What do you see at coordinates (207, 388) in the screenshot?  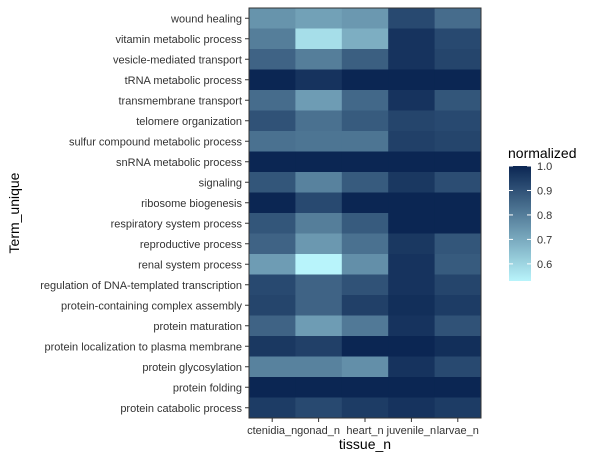 I see `y-tick-label: protein folding` at bounding box center [207, 388].